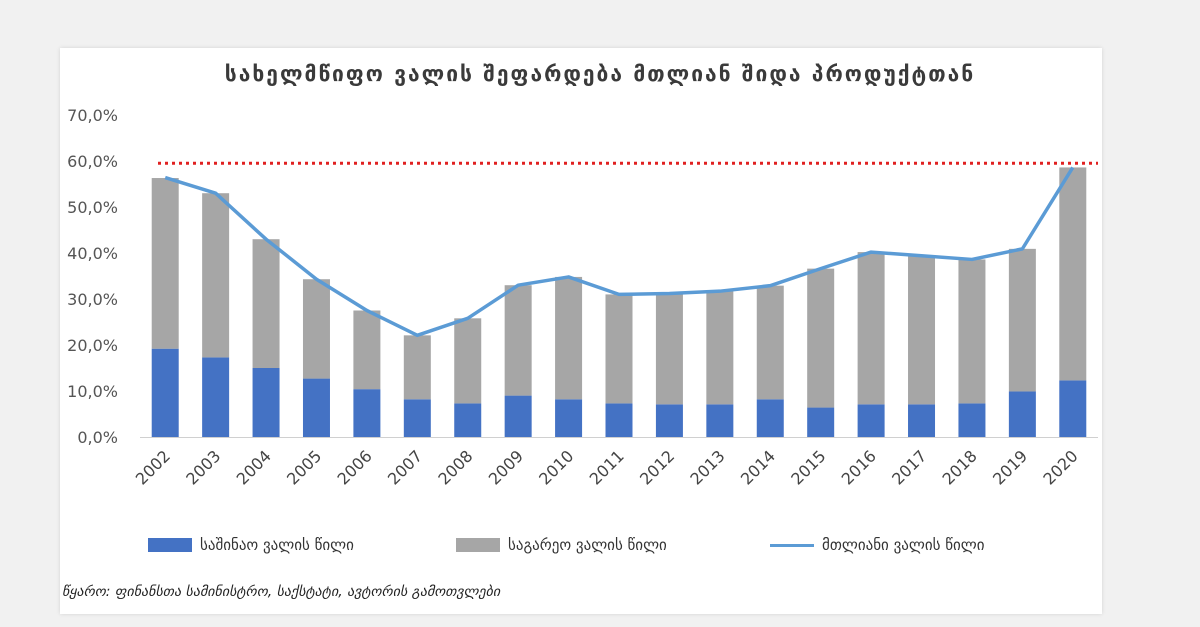 The image size is (1200, 627). I want to click on bar-domestic-2010, so click(569, 418).